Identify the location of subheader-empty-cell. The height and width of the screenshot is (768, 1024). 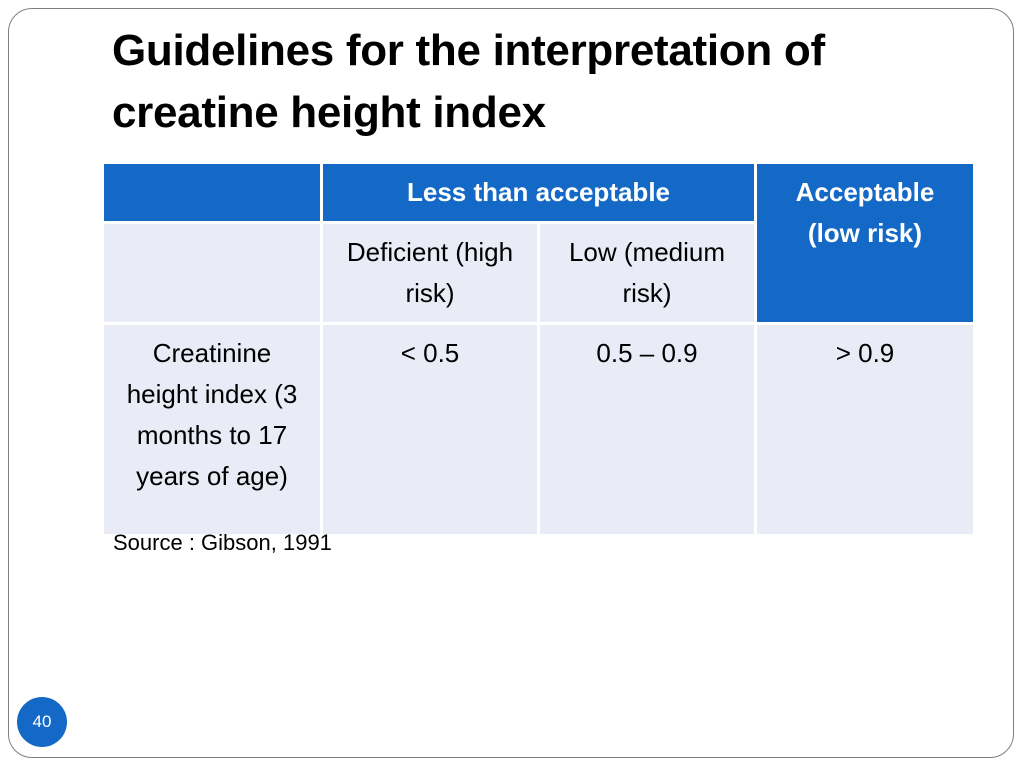
(212, 273).